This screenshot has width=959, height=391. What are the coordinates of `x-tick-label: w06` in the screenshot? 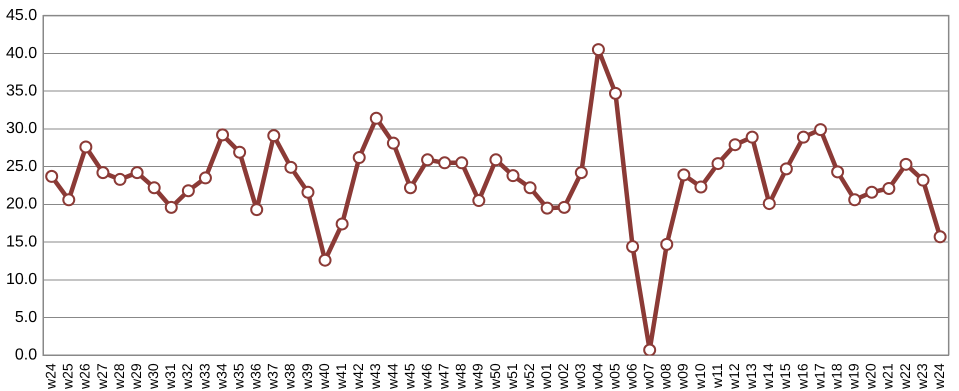 It's located at (631, 376).